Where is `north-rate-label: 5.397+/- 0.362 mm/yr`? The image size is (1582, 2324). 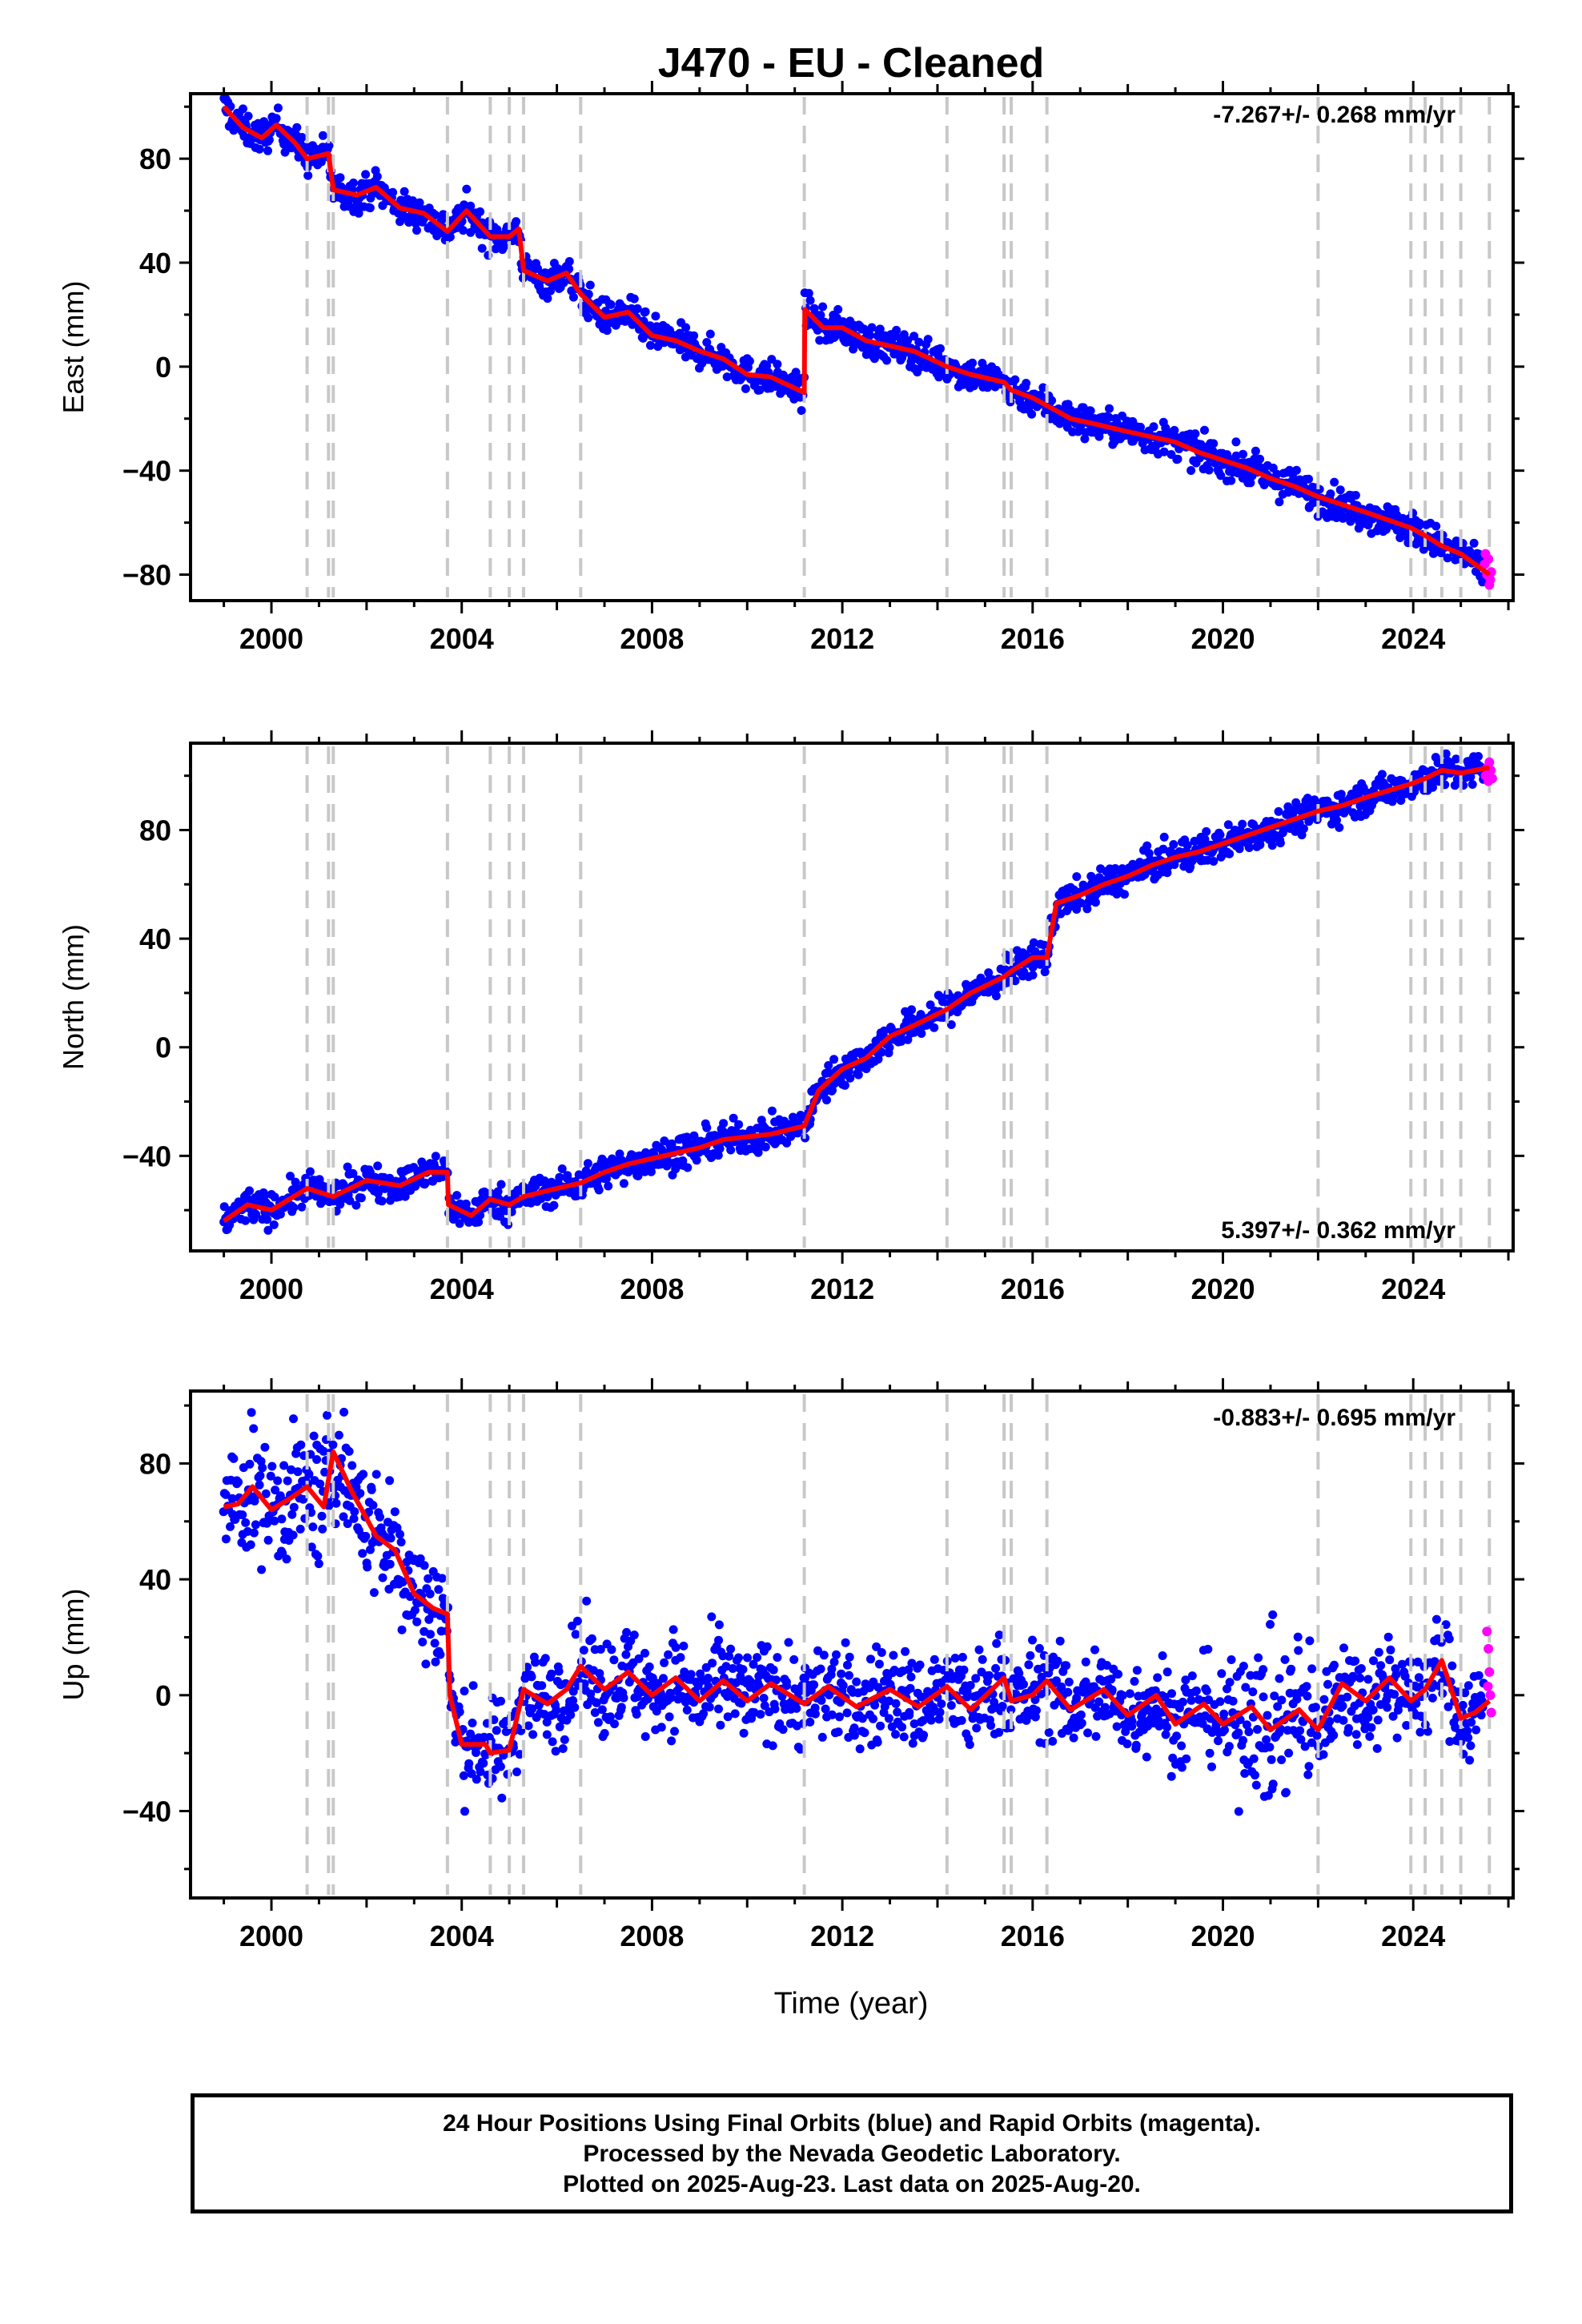 north-rate-label: 5.397+/- 0.362 mm/yr is located at coordinates (1338, 1230).